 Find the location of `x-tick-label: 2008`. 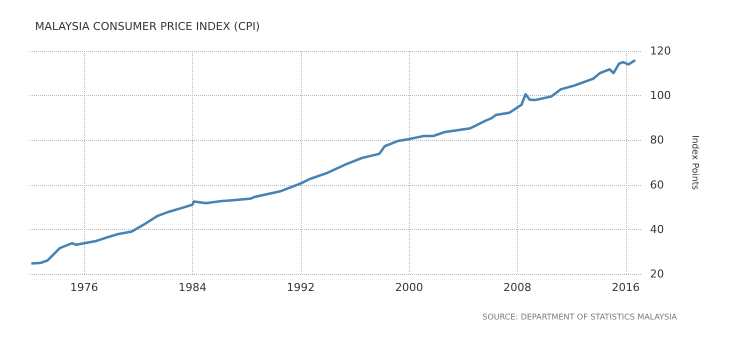

x-tick-label: 2008 is located at coordinates (517, 287).